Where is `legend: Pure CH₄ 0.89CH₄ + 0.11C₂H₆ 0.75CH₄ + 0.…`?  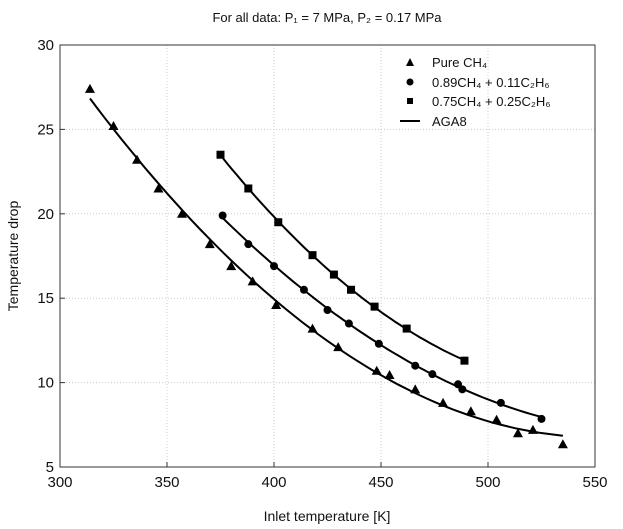 legend: Pure CH₄ 0.89CH₄ + 0.11C₂H₆ 0.75CH₄ + 0.… is located at coordinates (475, 92).